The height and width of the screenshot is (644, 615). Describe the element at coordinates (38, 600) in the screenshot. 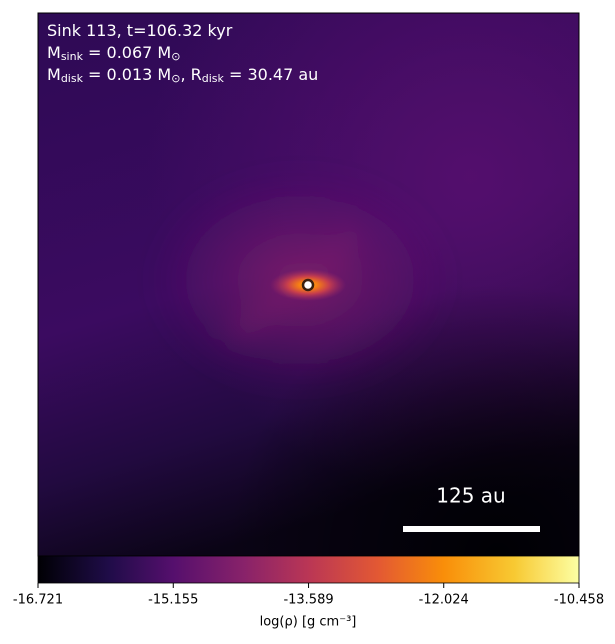

I see `colorbar-tick-label: -16.721` at that location.